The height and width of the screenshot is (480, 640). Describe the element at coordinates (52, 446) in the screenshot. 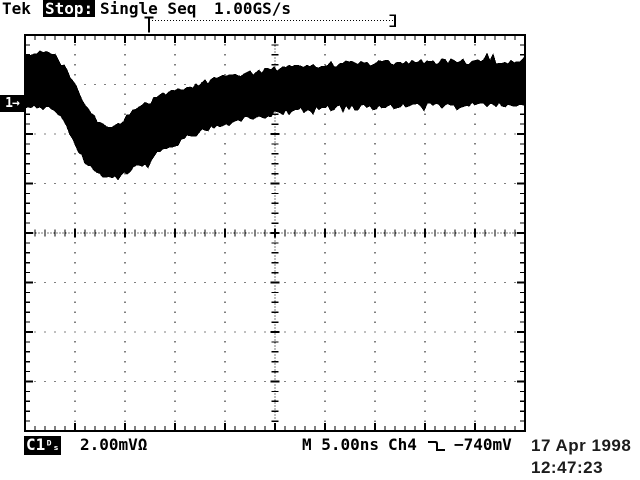

I see `channel-1-coupling-glyph: ᴰₛ` at that location.